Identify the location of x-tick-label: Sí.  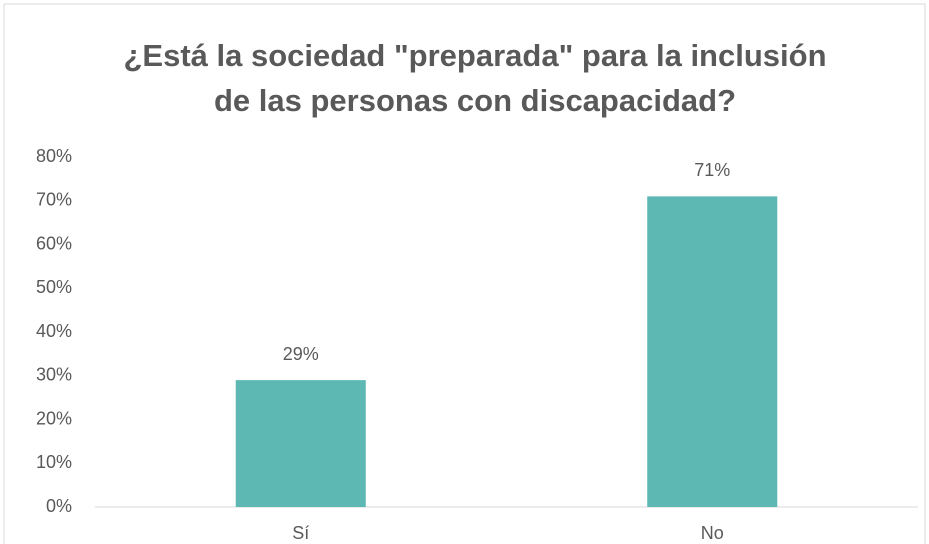
(300, 533).